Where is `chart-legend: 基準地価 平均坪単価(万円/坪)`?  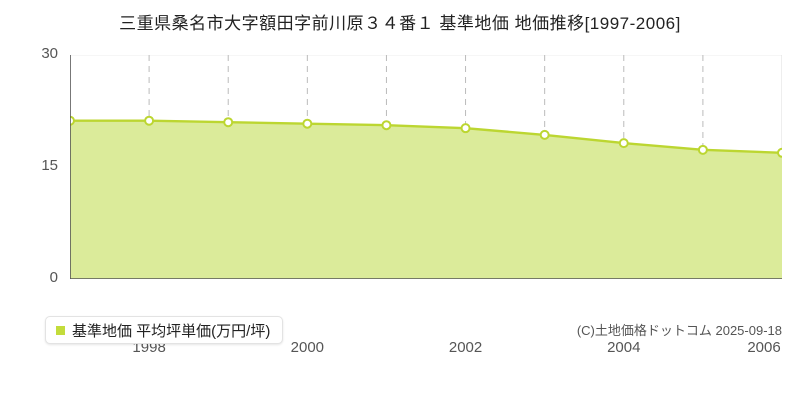 chart-legend: 基準地価 平均坪単価(万円/坪) is located at coordinates (164, 330).